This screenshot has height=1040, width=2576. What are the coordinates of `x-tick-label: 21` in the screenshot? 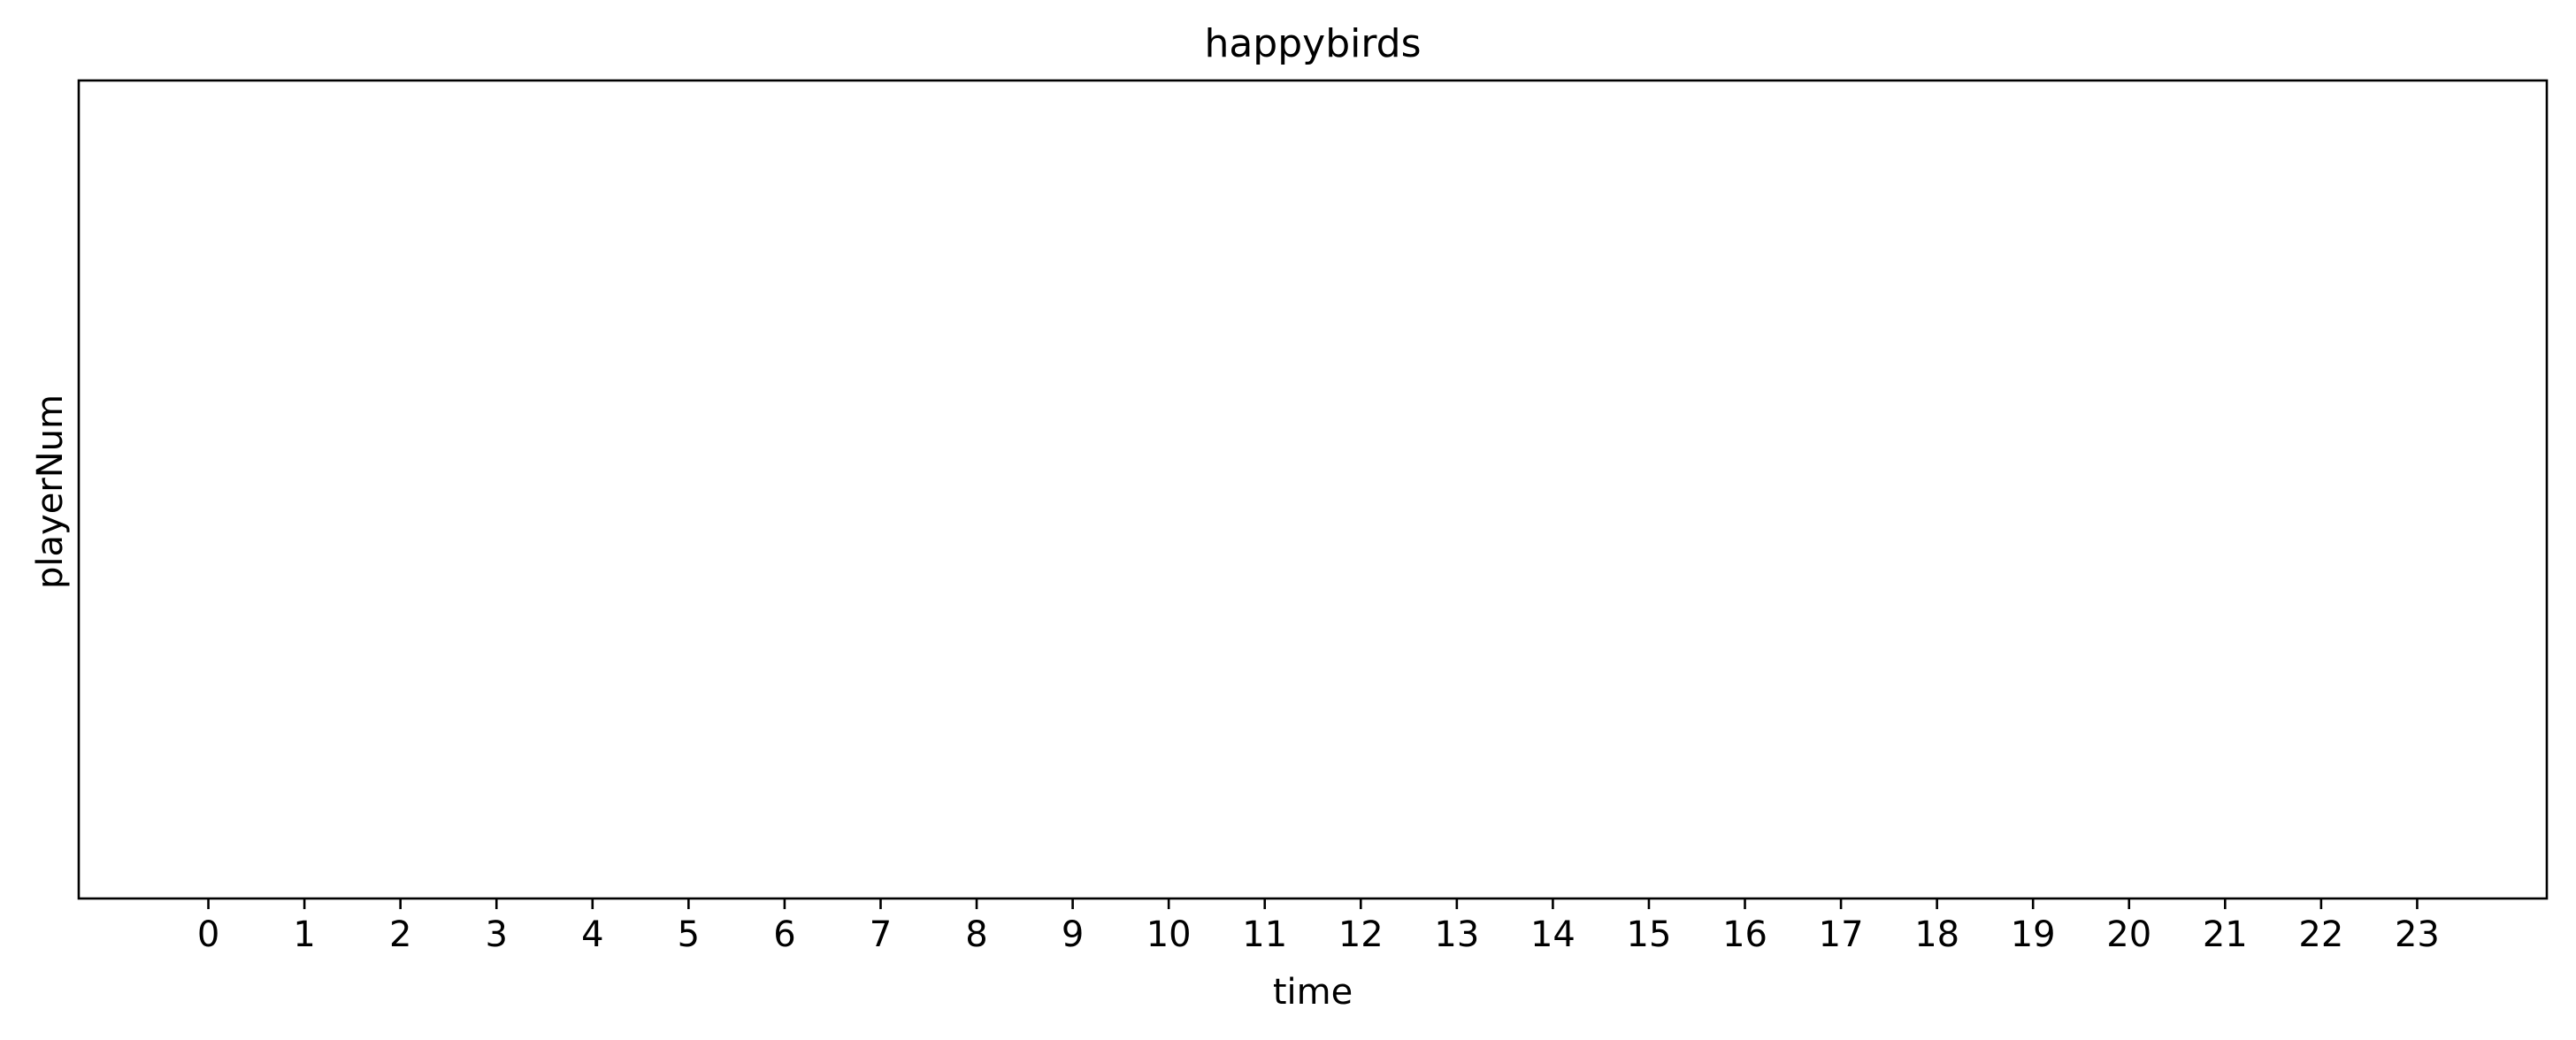 It's located at (2225, 934).